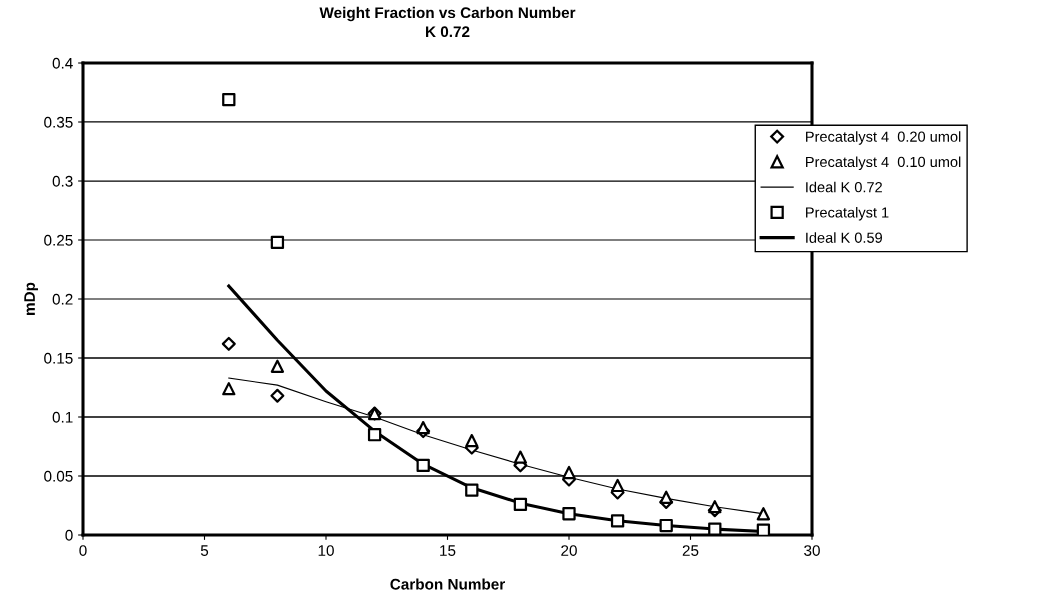  What do you see at coordinates (204, 550) in the screenshot?
I see `x-tick-label: 5` at bounding box center [204, 550].